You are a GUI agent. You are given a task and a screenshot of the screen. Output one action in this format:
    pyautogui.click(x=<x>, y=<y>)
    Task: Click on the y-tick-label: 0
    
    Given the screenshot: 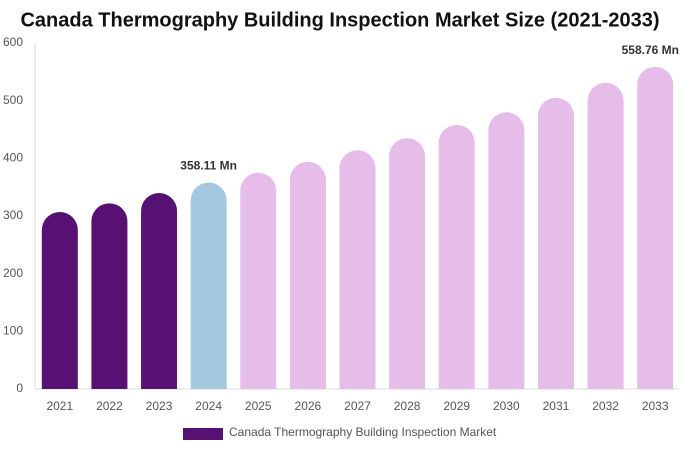 What is the action you would take?
    pyautogui.click(x=19, y=388)
    